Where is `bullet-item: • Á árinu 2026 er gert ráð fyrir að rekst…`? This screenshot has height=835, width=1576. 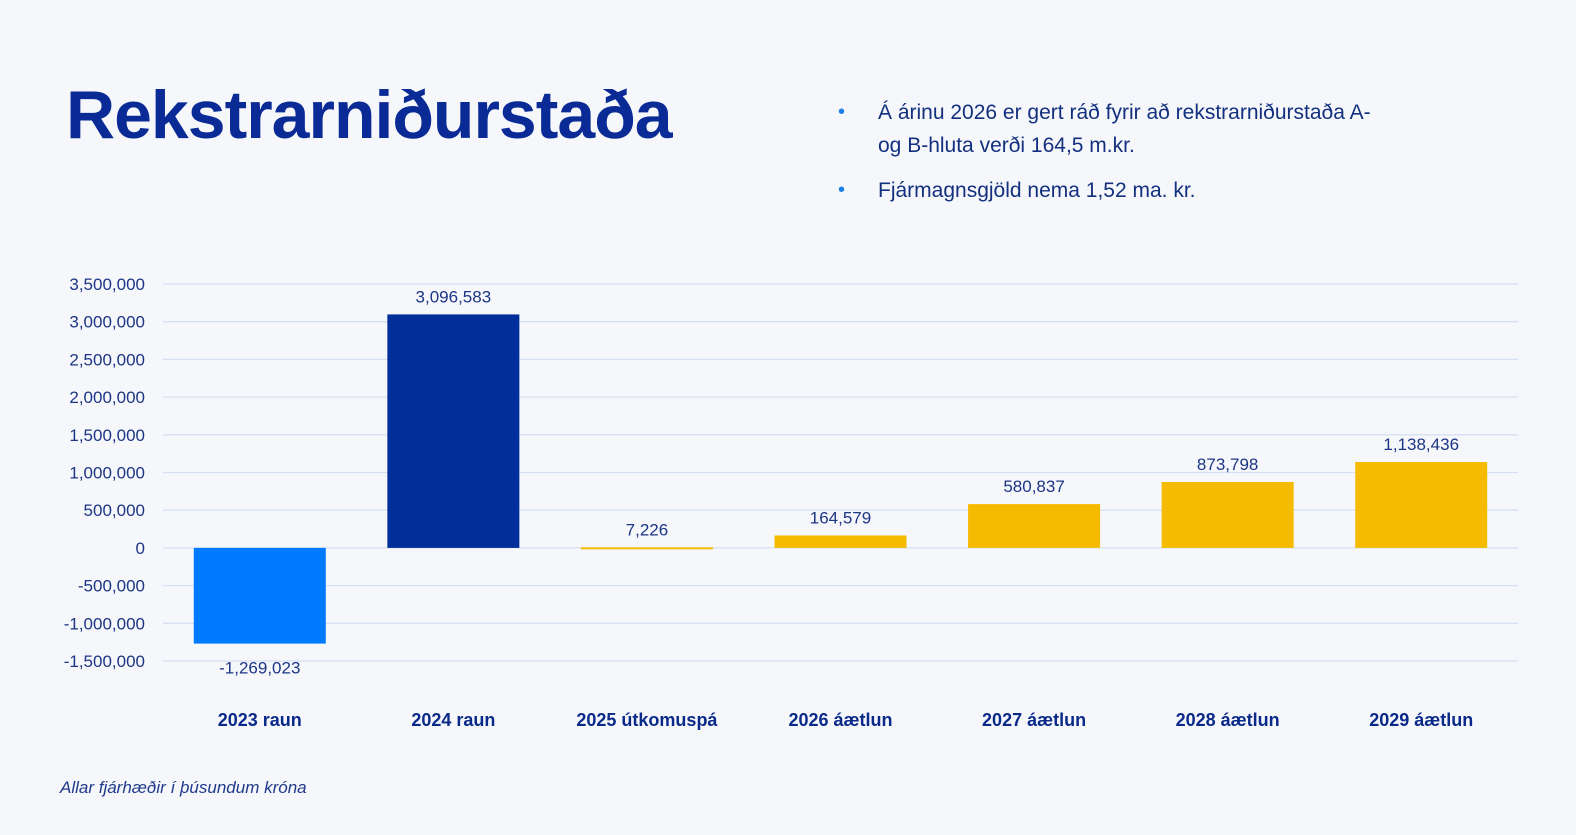 bullet-item: • Á árinu 2026 er gert ráð fyrir að rekst… is located at coordinates (1118, 129).